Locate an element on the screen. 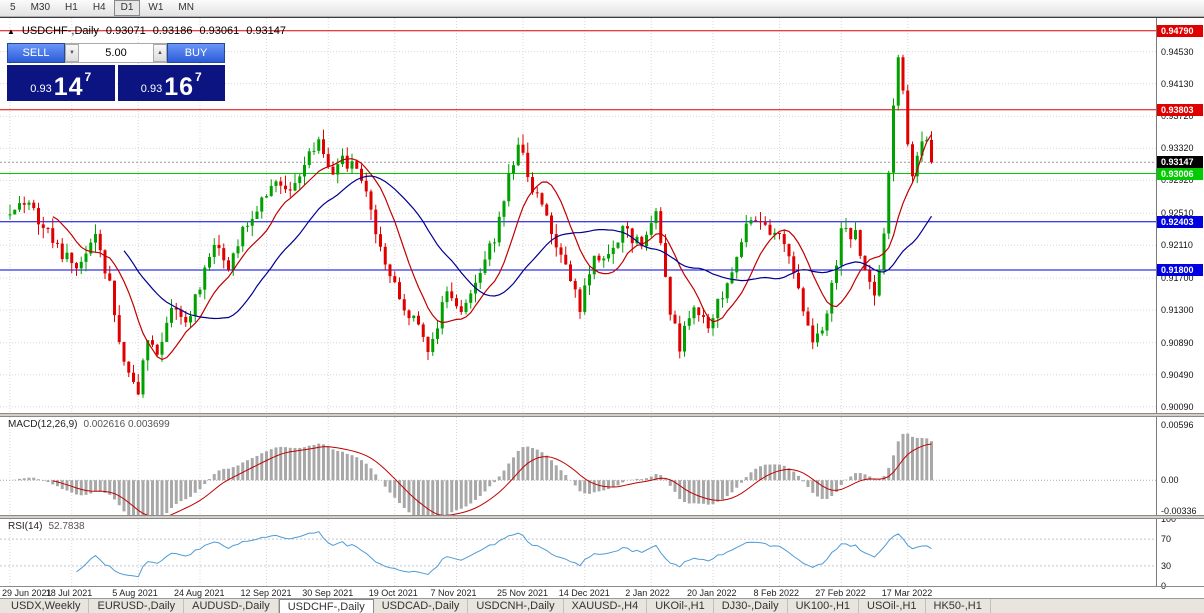 The width and height of the screenshot is (1204, 613). date-axis-label: 30 Sep 2021 is located at coordinates (328, 593).